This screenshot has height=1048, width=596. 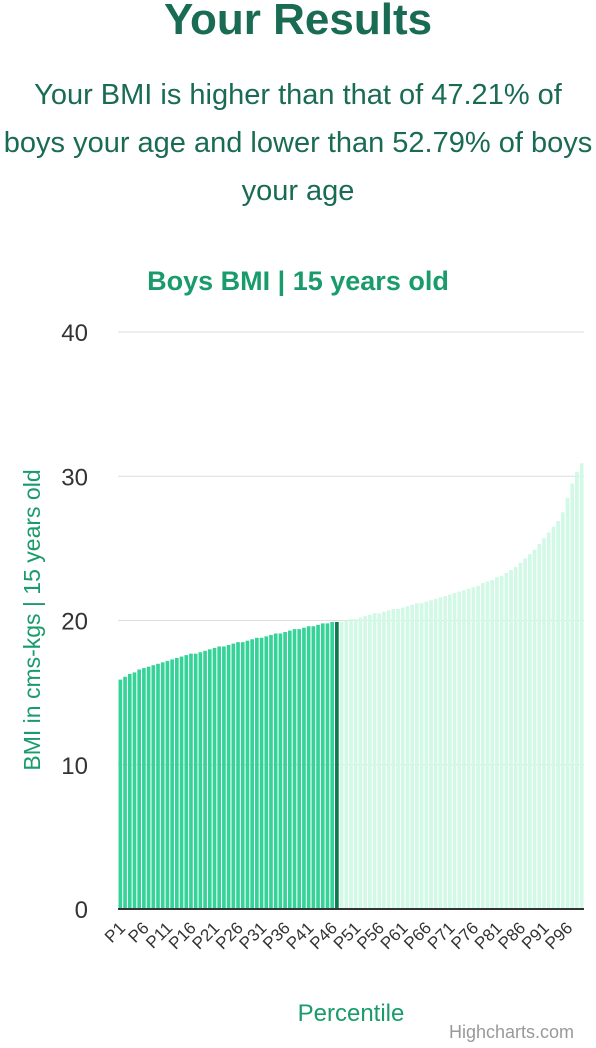 What do you see at coordinates (337, 765) in the screenshot?
I see `bar-current-percentile` at bounding box center [337, 765].